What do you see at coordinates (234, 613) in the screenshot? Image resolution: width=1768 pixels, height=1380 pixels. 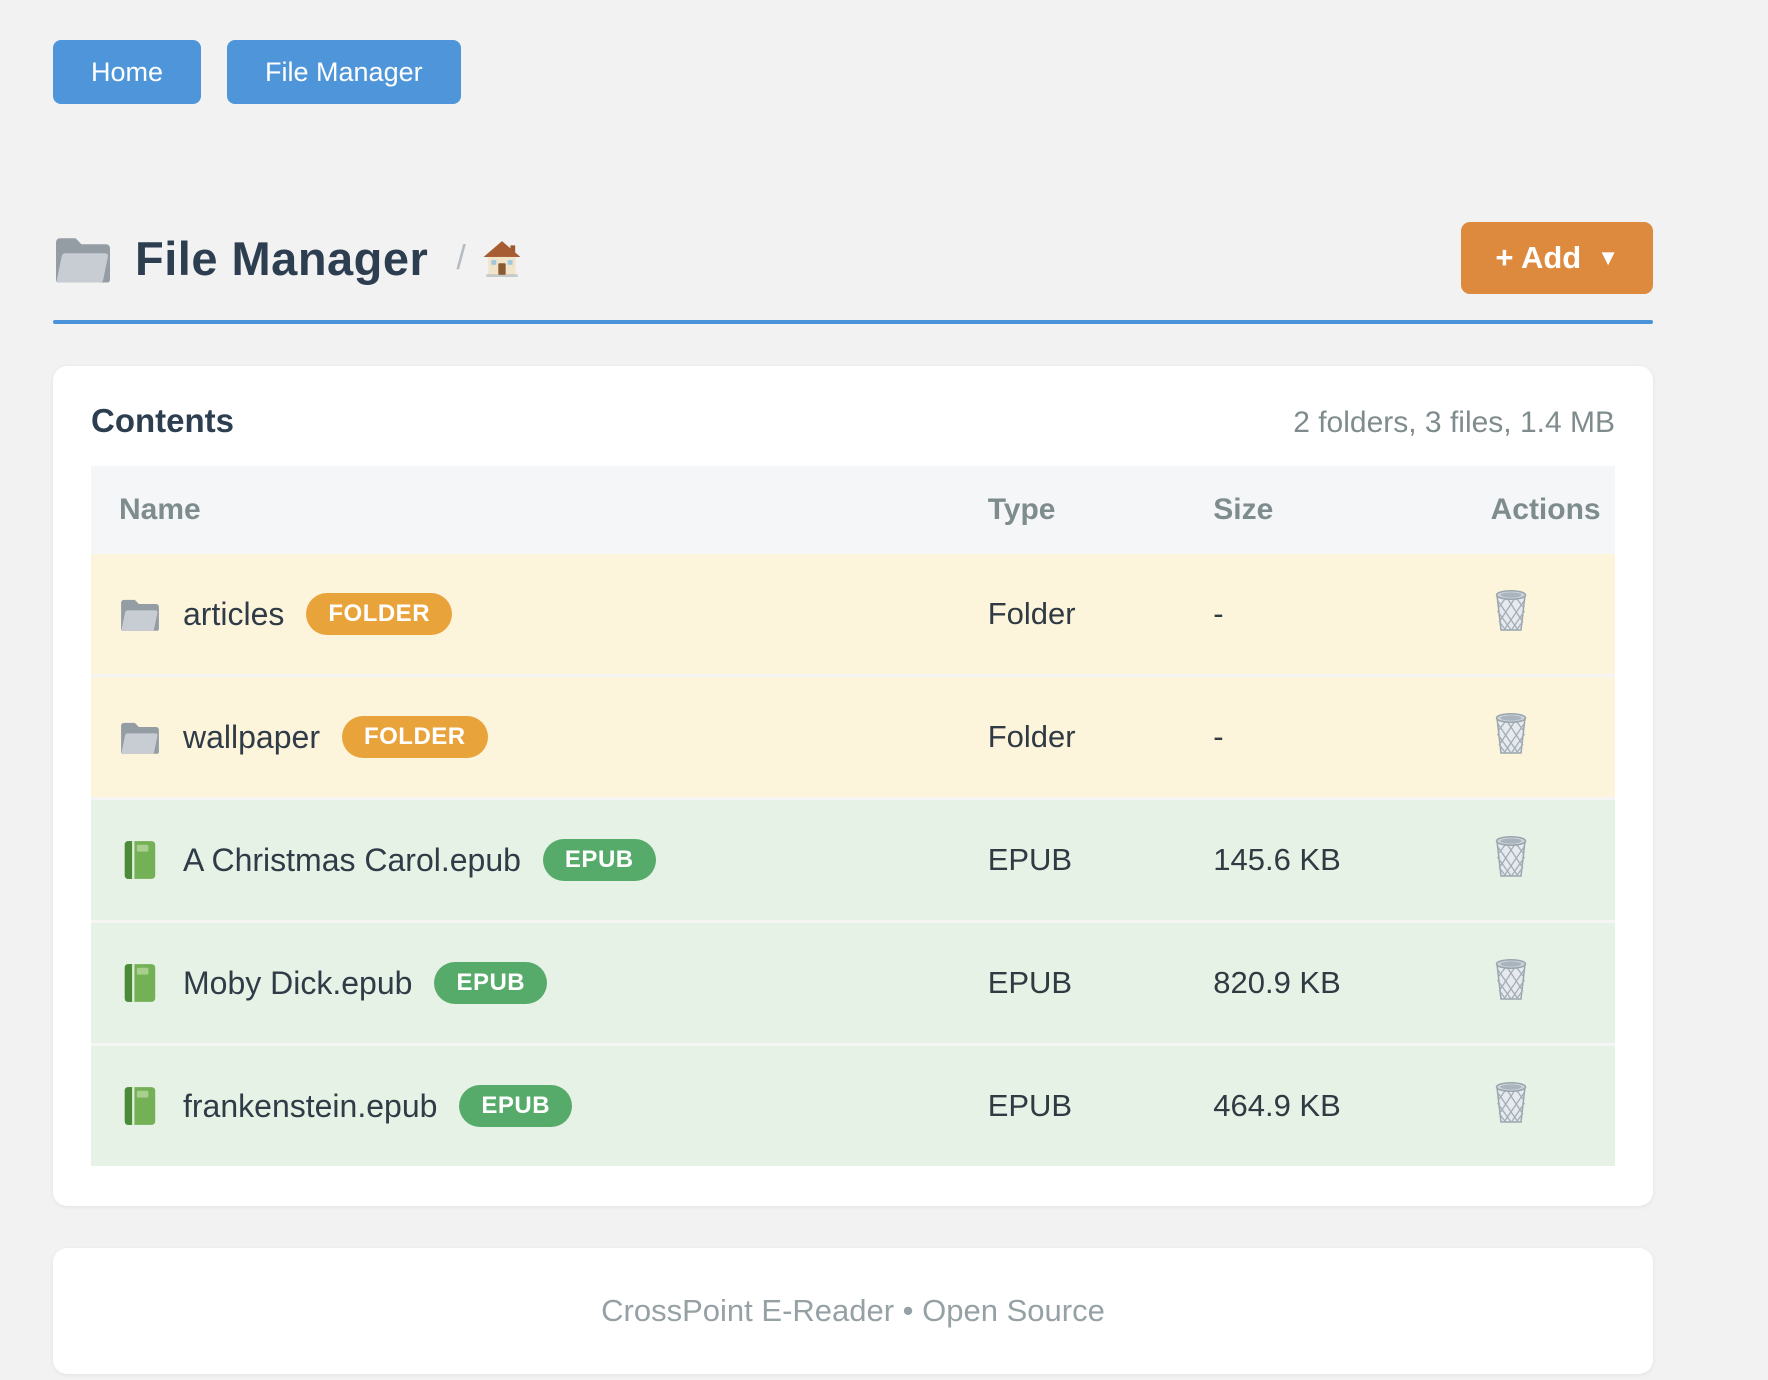 I see `file-name: articles` at bounding box center [234, 613].